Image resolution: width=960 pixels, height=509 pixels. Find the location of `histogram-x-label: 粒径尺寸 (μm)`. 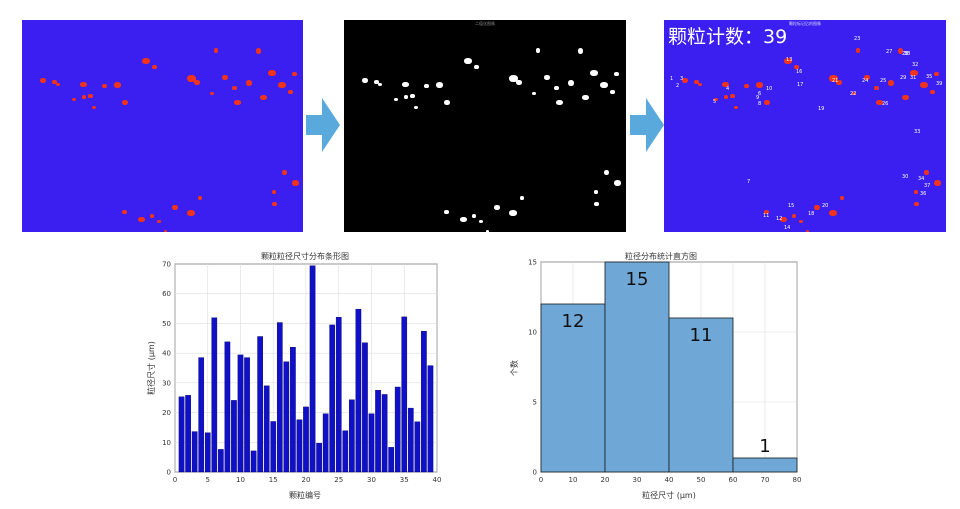

histogram-x-label: 粒径尺寸 (μm) is located at coordinates (669, 495).